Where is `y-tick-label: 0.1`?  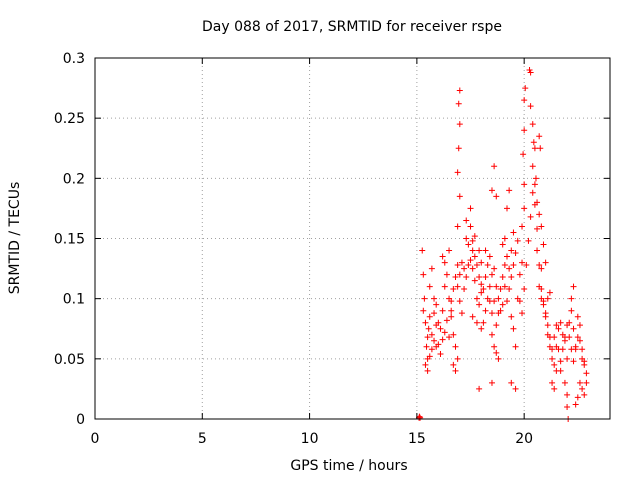 y-tick-label: 0.1 is located at coordinates (74, 300).